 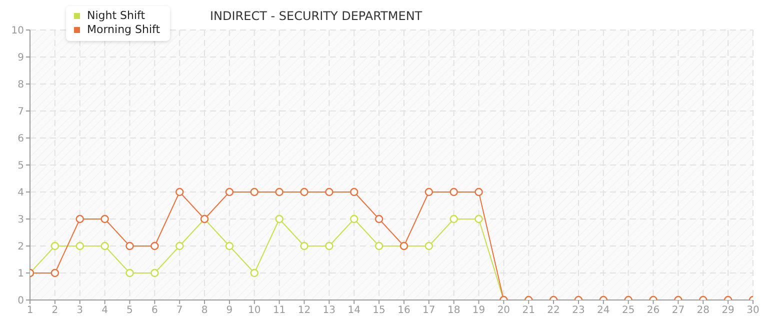 What do you see at coordinates (21, 301) in the screenshot?
I see `y-tick-label: 0` at bounding box center [21, 301].